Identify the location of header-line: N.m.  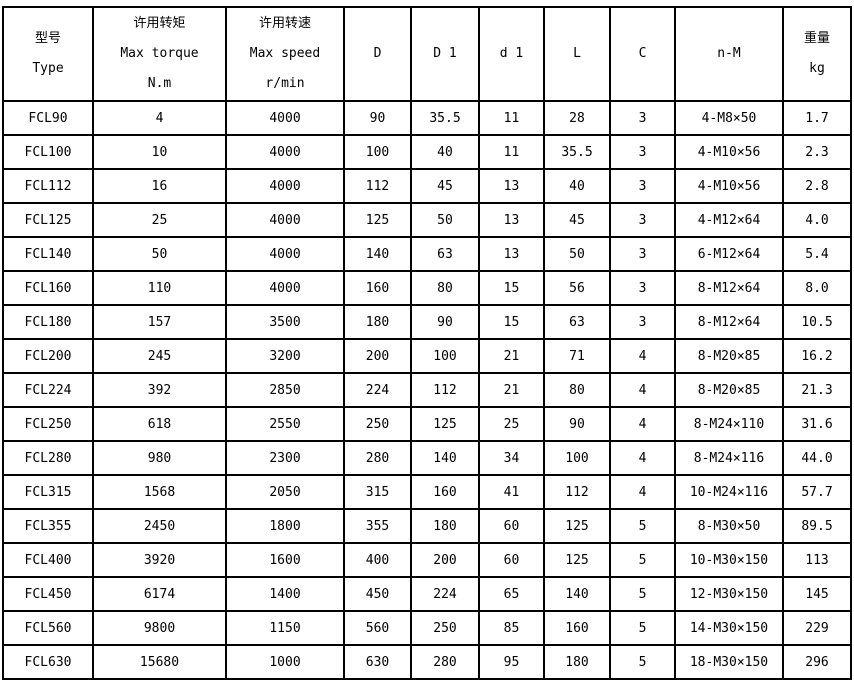
(159, 83).